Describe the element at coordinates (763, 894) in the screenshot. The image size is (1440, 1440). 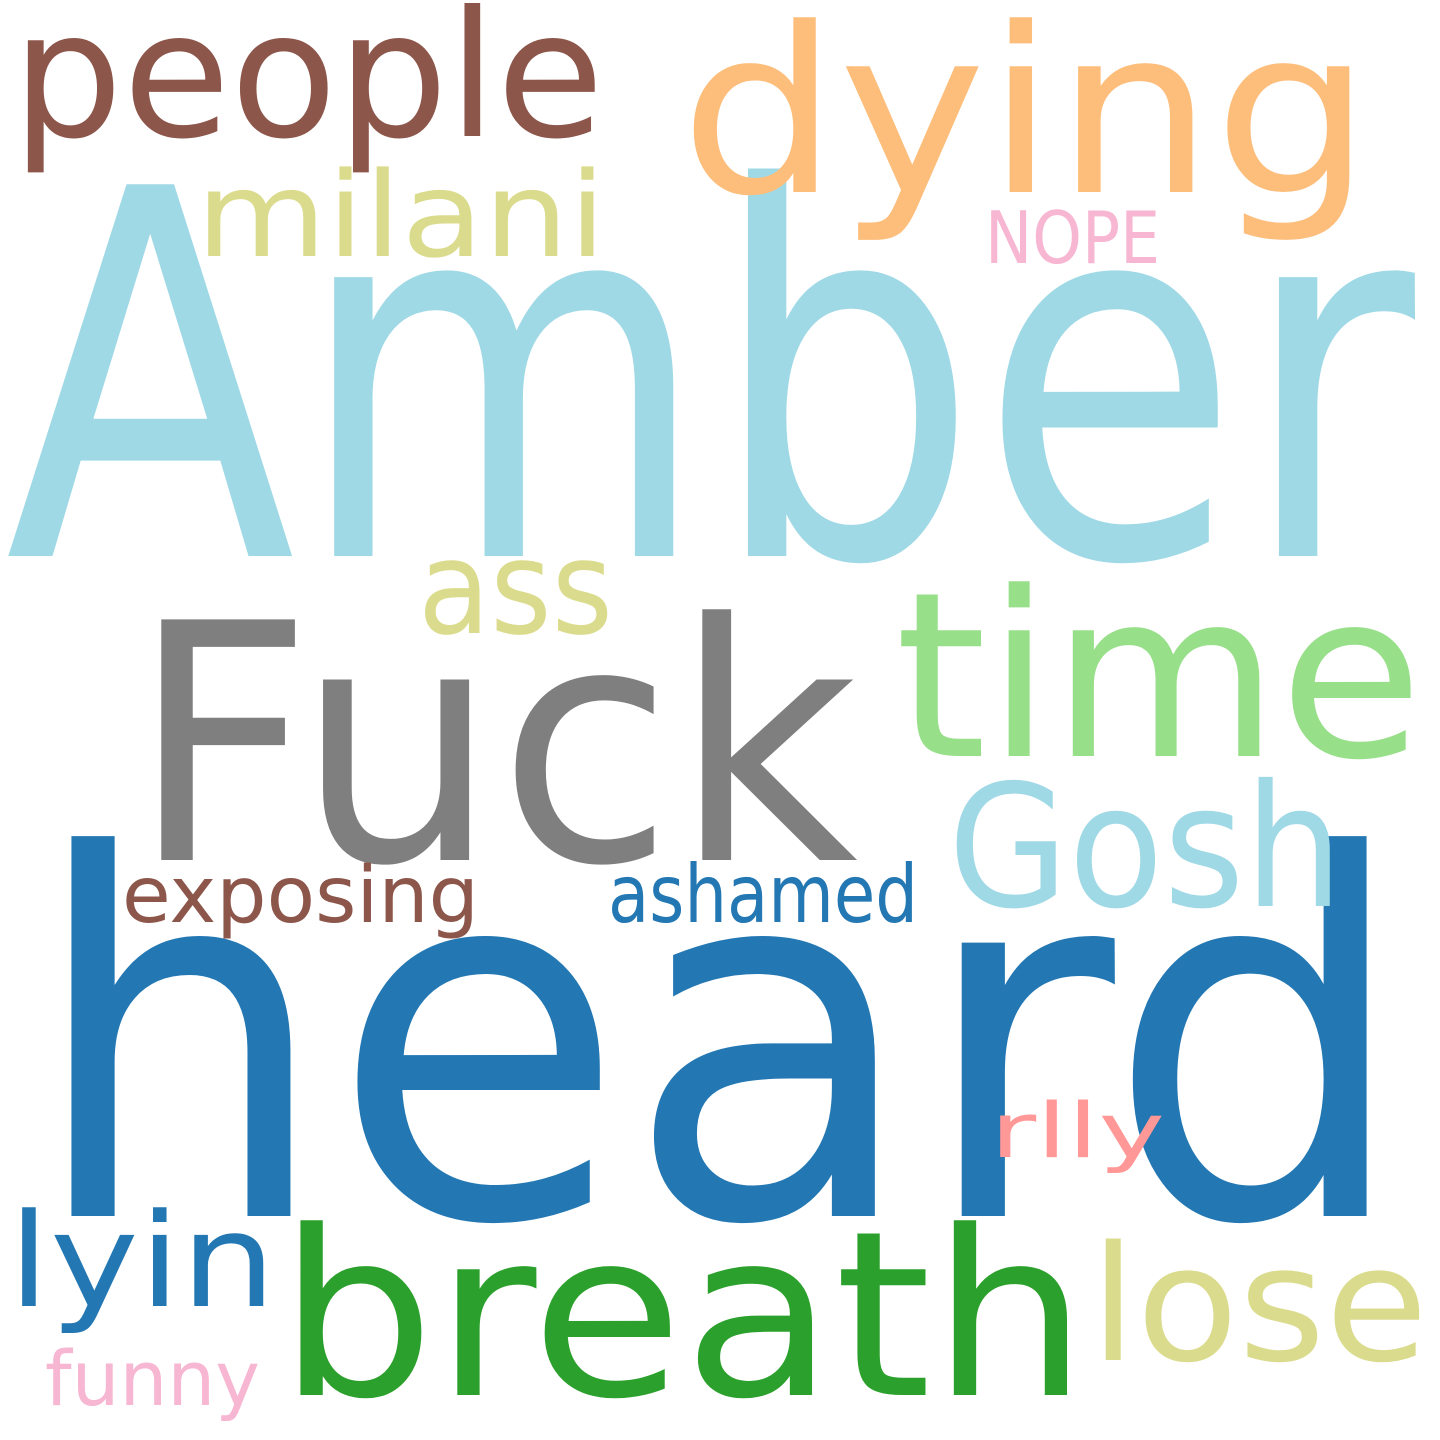
I see `word-ashamed: ashamed` at that location.